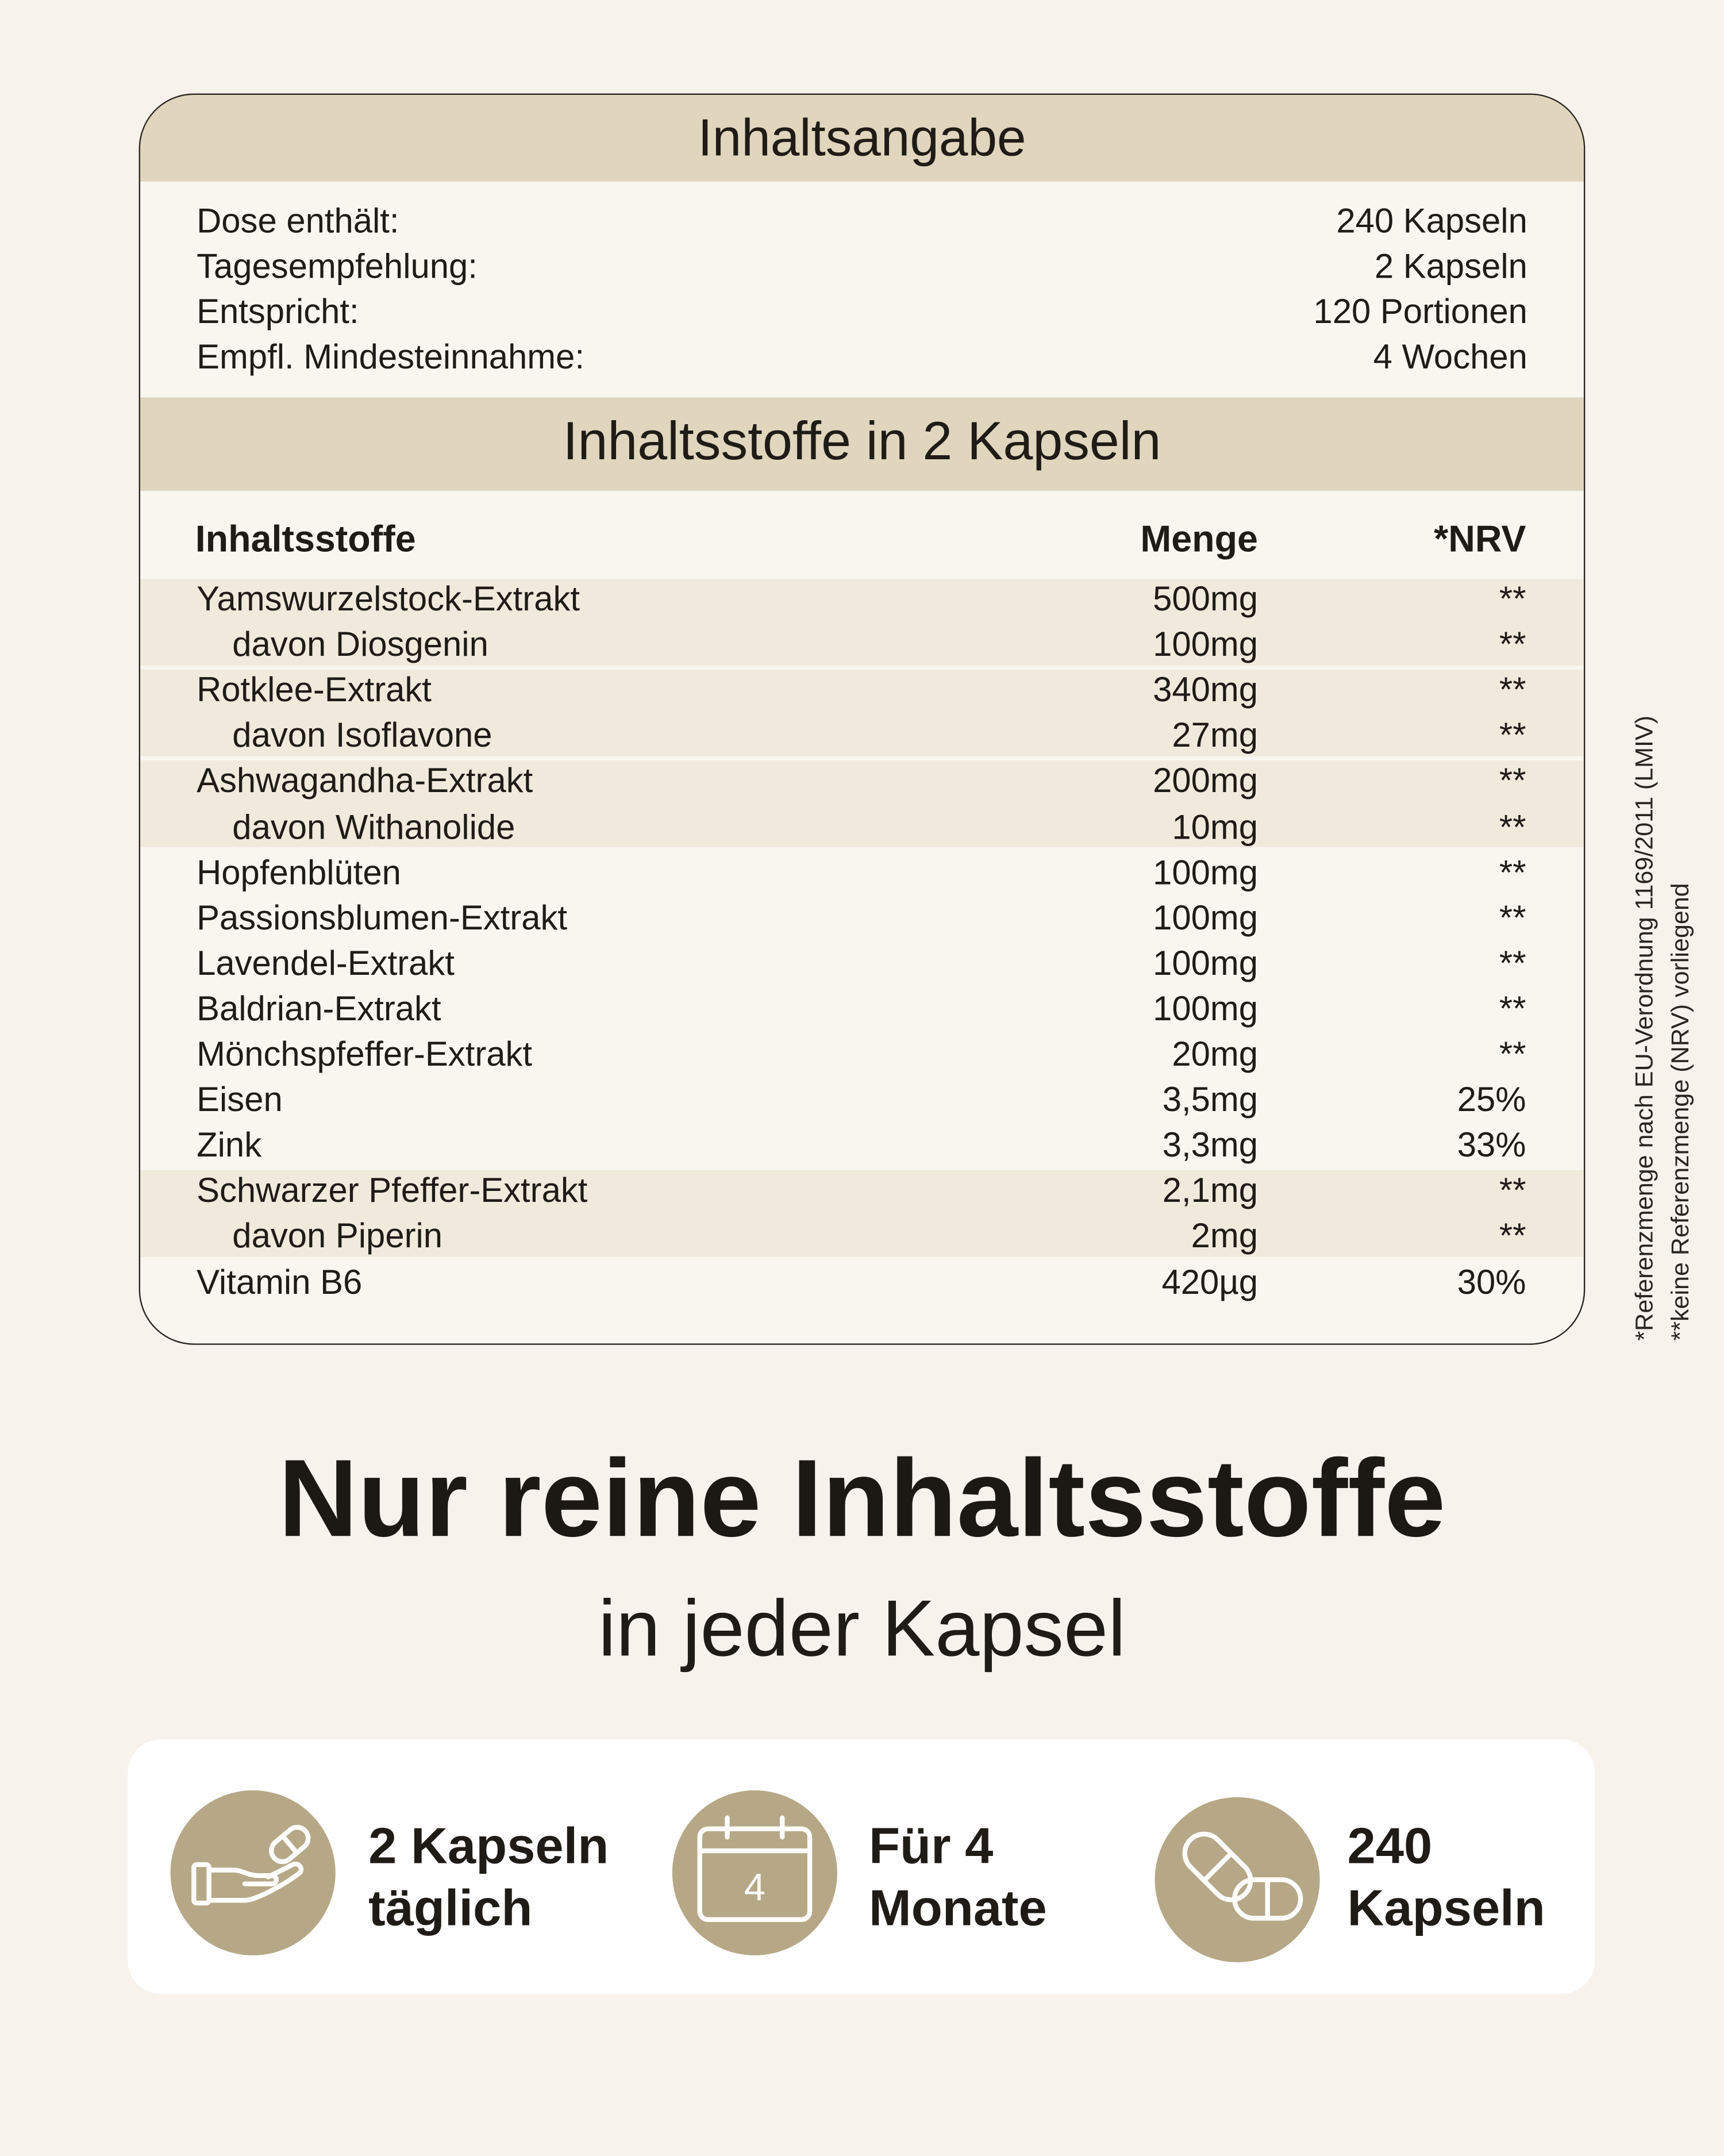 The width and height of the screenshot is (1724, 2156). What do you see at coordinates (1205, 600) in the screenshot?
I see `ingredient-amount: 500mg` at bounding box center [1205, 600].